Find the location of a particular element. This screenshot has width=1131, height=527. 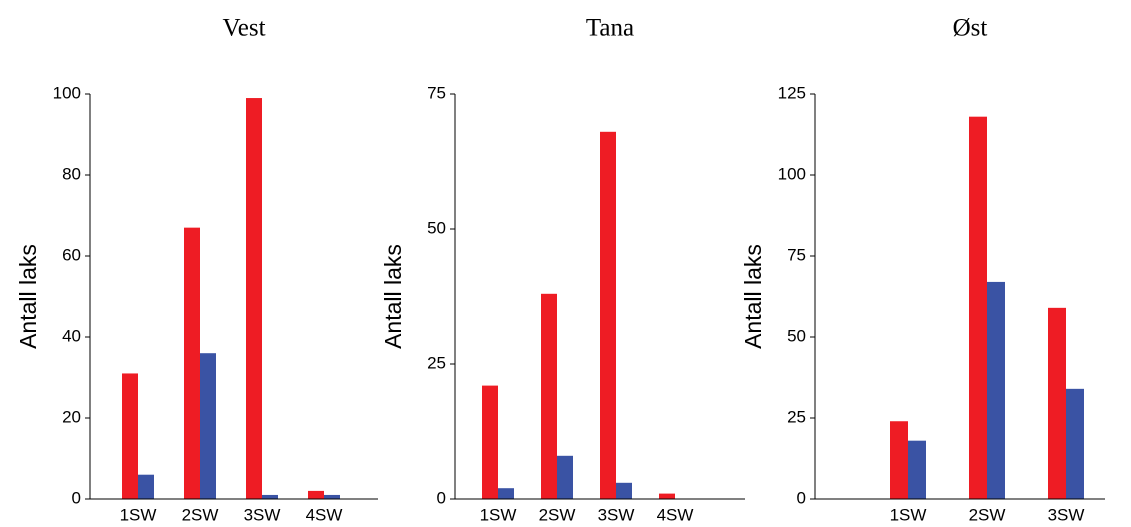

y-tick-label: 60 is located at coordinates (71, 254).